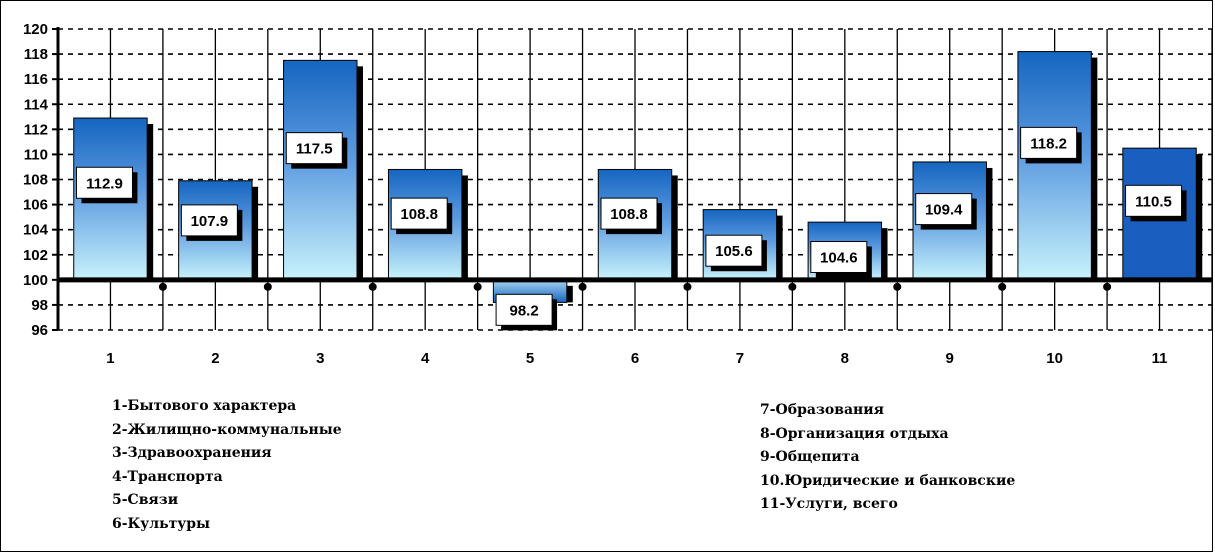  What do you see at coordinates (822, 410) in the screenshot?
I see `legend-item: 7-Образования` at bounding box center [822, 410].